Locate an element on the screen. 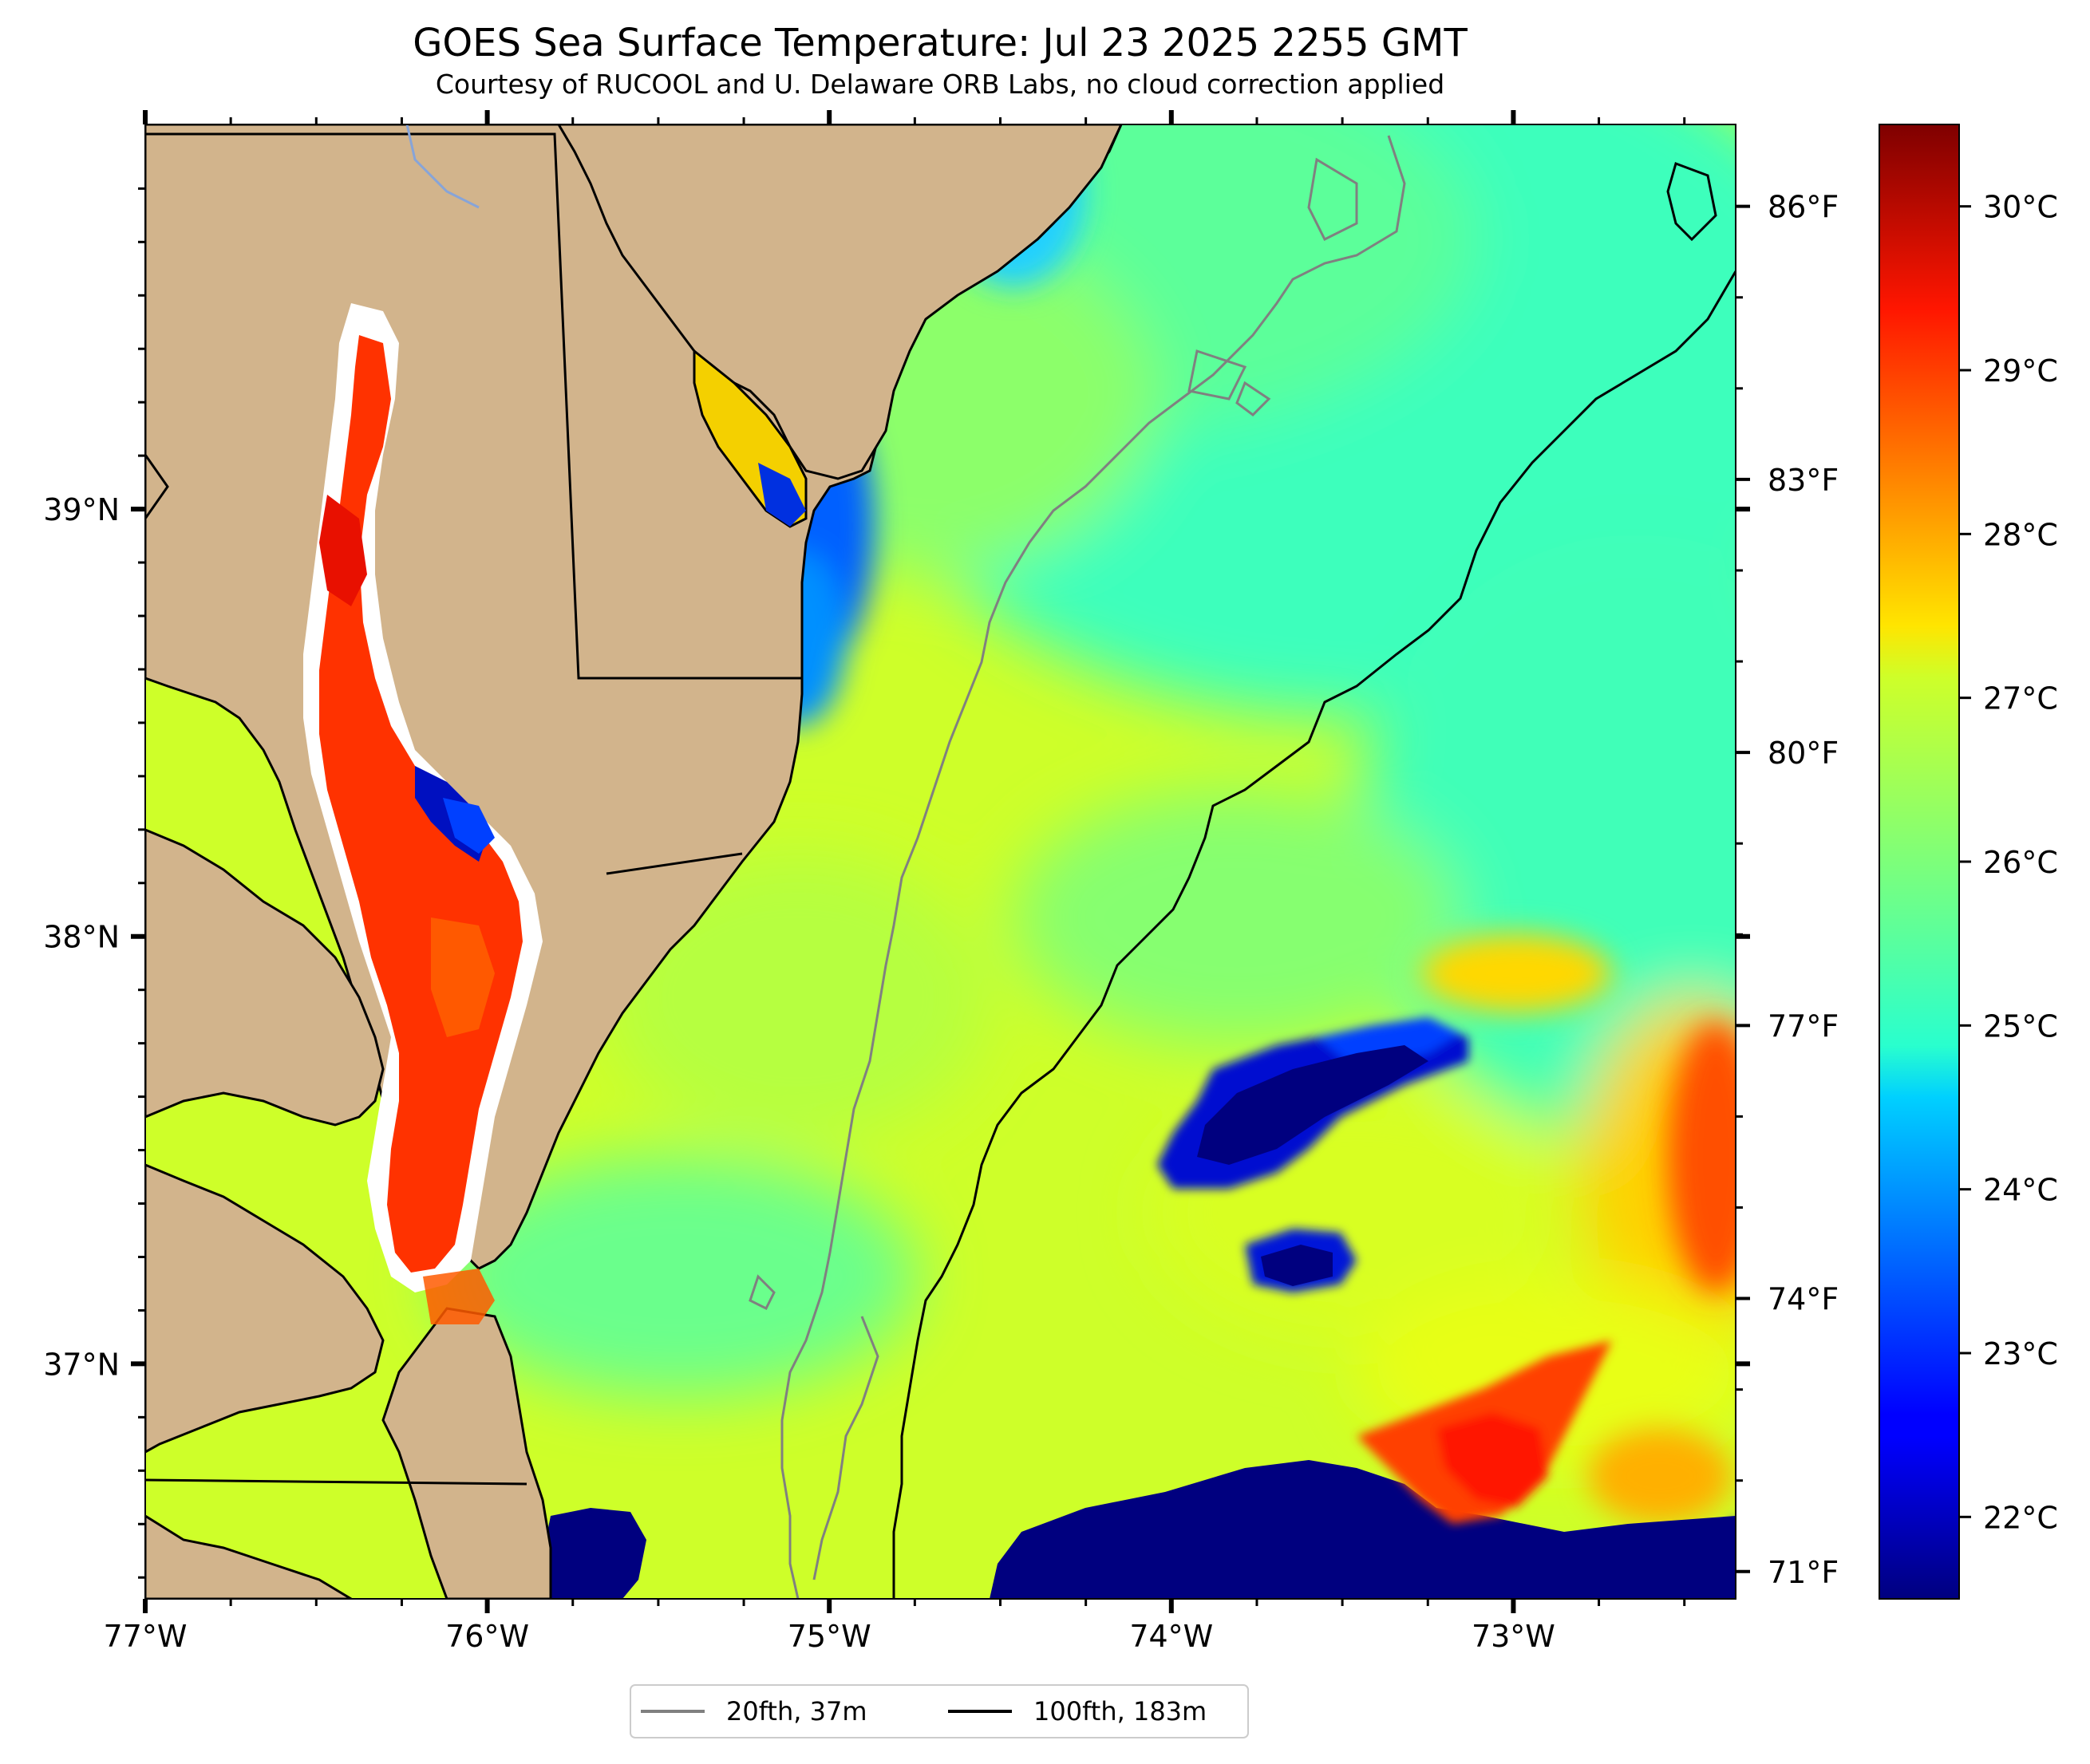  colorbar: 22°C 23°C 24°C 25°C 26°C 27°C 28°C 29°C 30°C is located at coordinates (1968, 862).